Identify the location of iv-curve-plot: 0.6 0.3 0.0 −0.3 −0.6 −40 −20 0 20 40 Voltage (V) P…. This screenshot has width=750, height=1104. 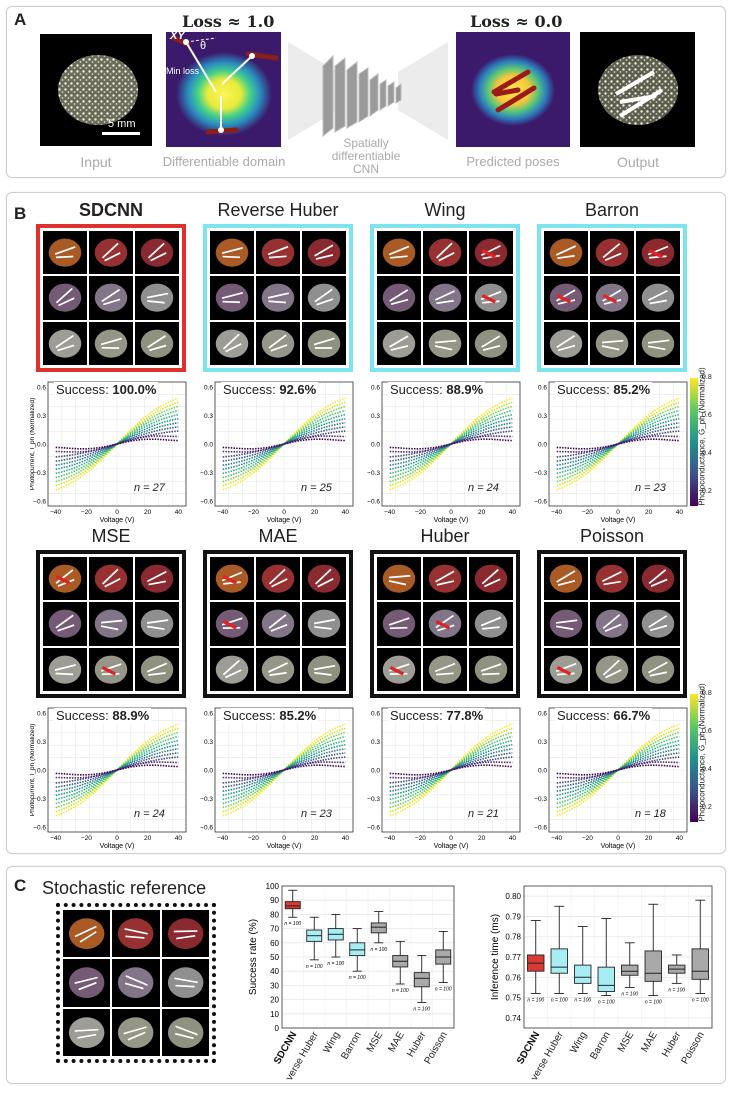
(108, 778).